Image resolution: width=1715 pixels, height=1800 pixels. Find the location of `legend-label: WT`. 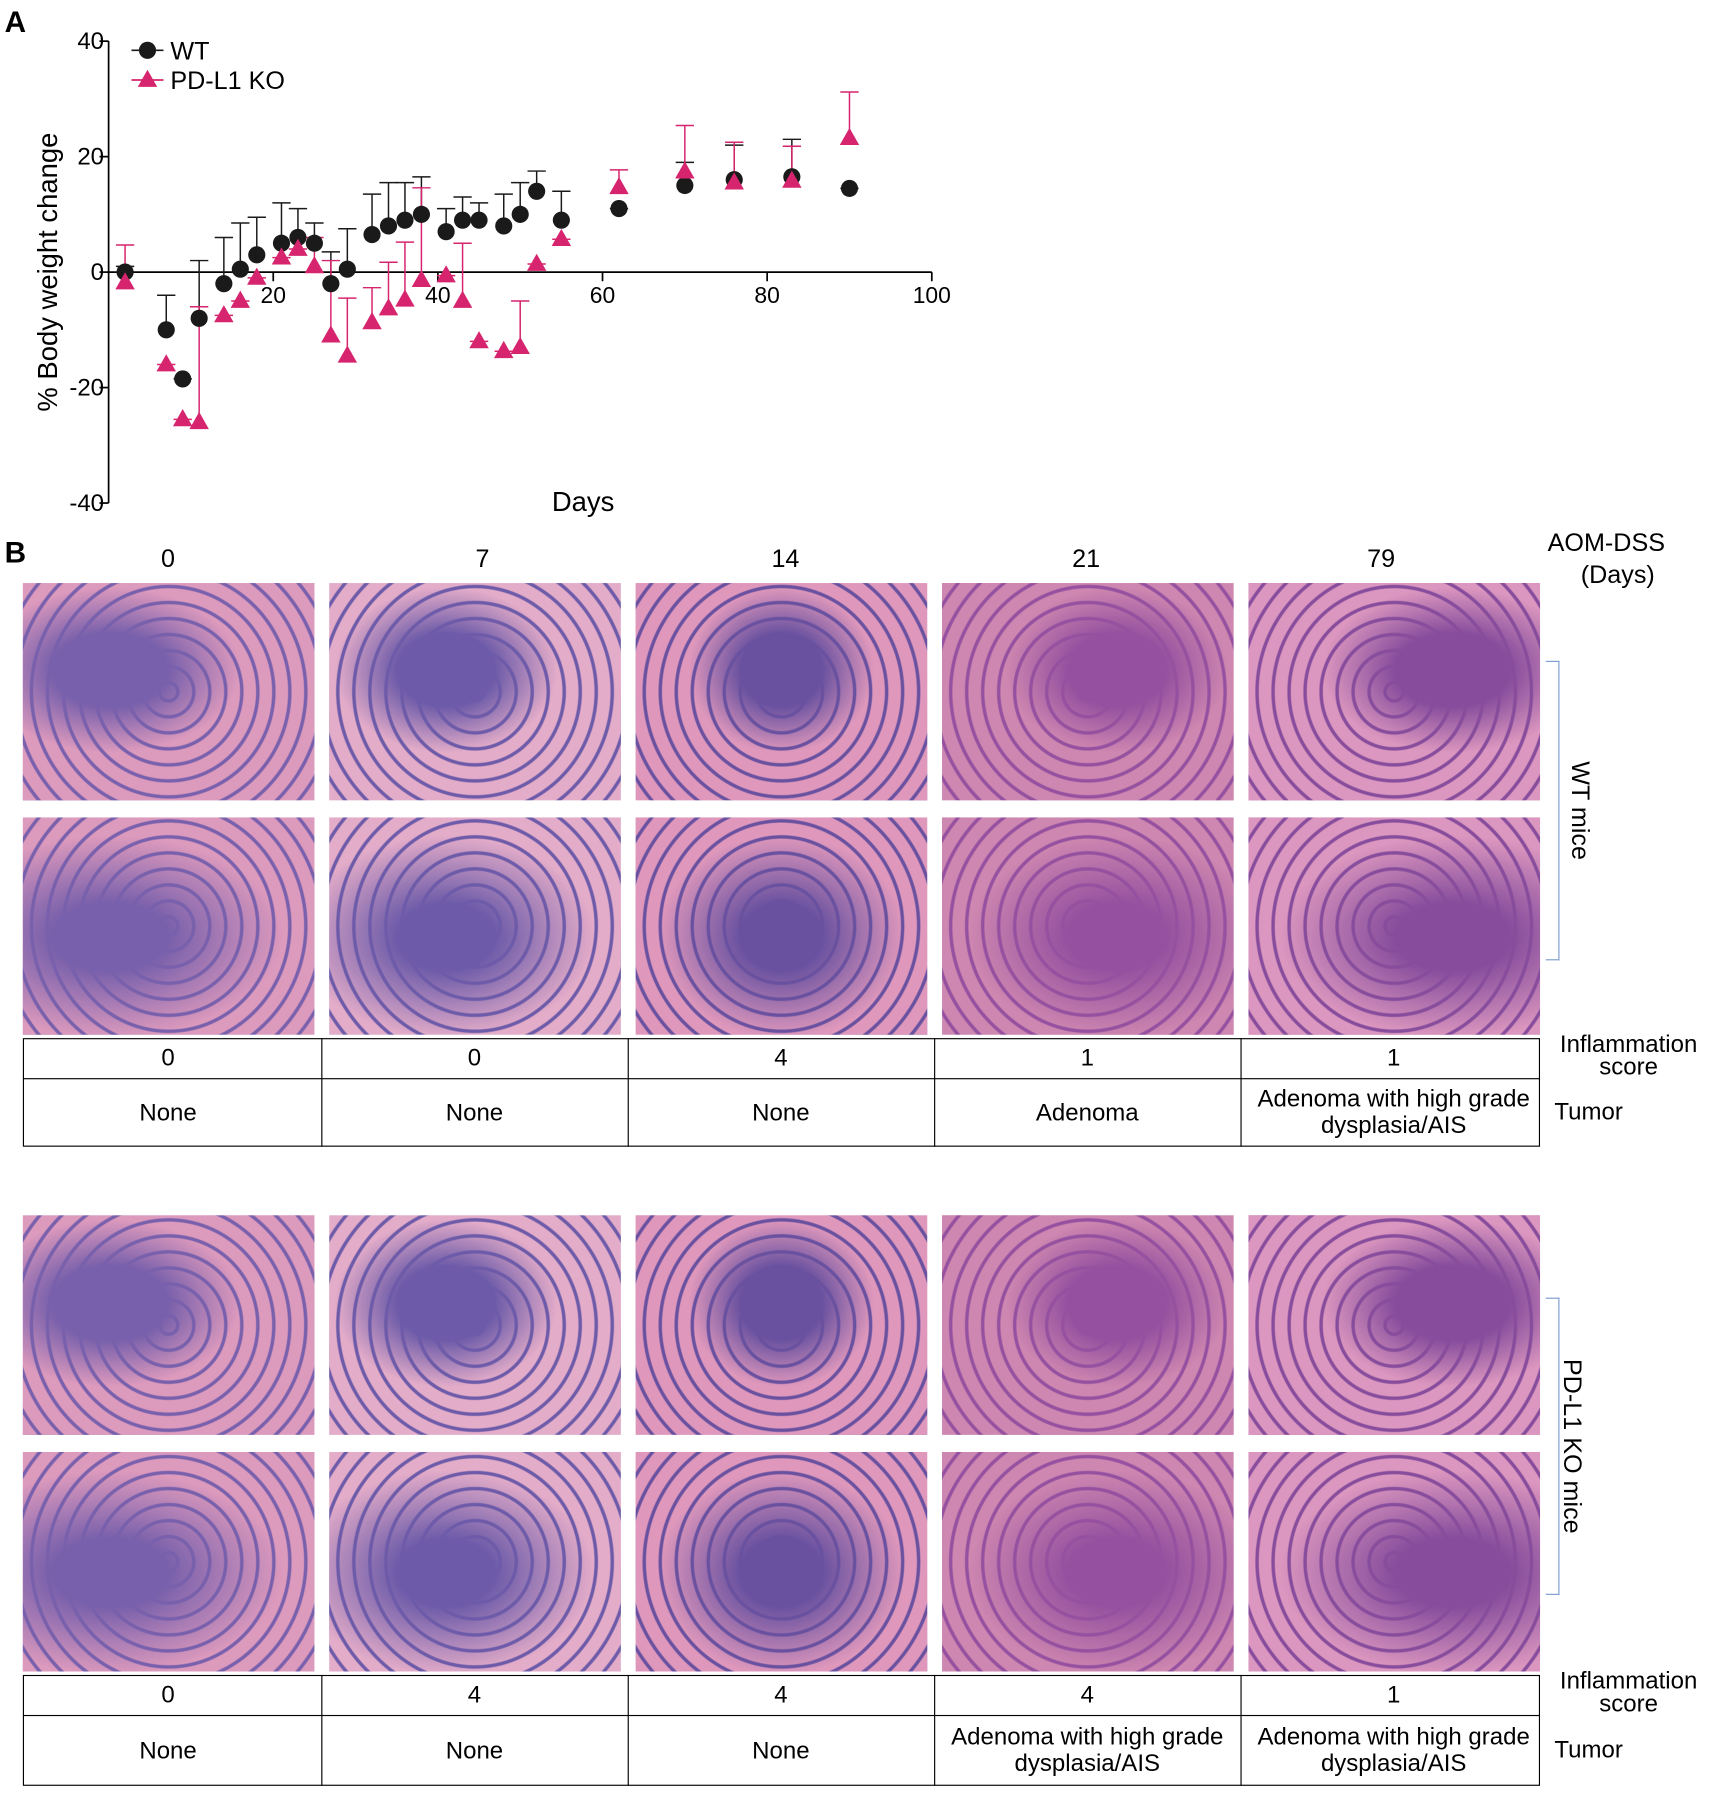

legend-label: WT is located at coordinates (189, 51).